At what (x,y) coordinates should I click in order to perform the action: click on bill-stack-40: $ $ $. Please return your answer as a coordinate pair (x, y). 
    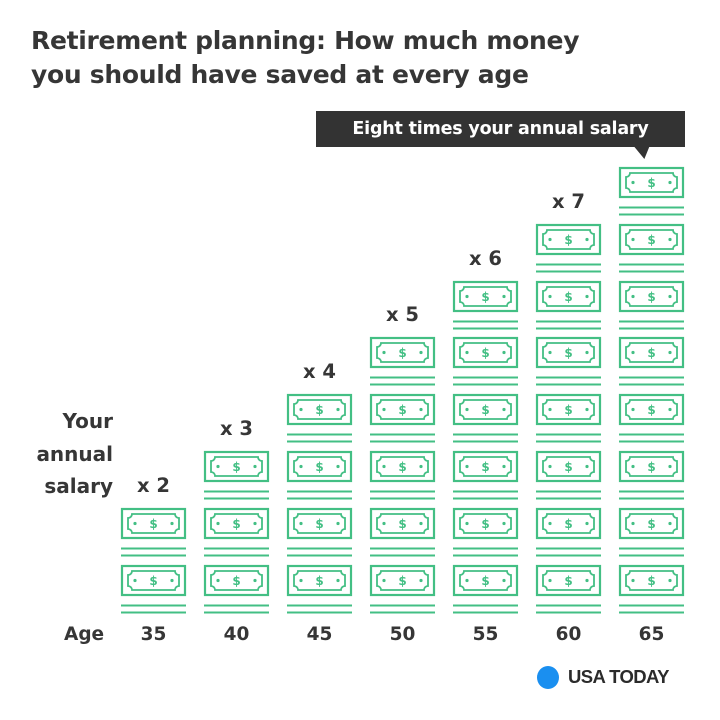
    Looking at the image, I should click on (236, 532).